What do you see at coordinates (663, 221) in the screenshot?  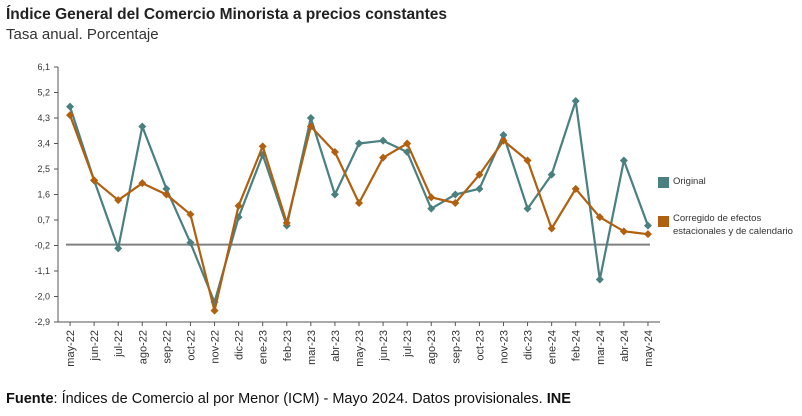 I see `legend-corrected-swatch` at bounding box center [663, 221].